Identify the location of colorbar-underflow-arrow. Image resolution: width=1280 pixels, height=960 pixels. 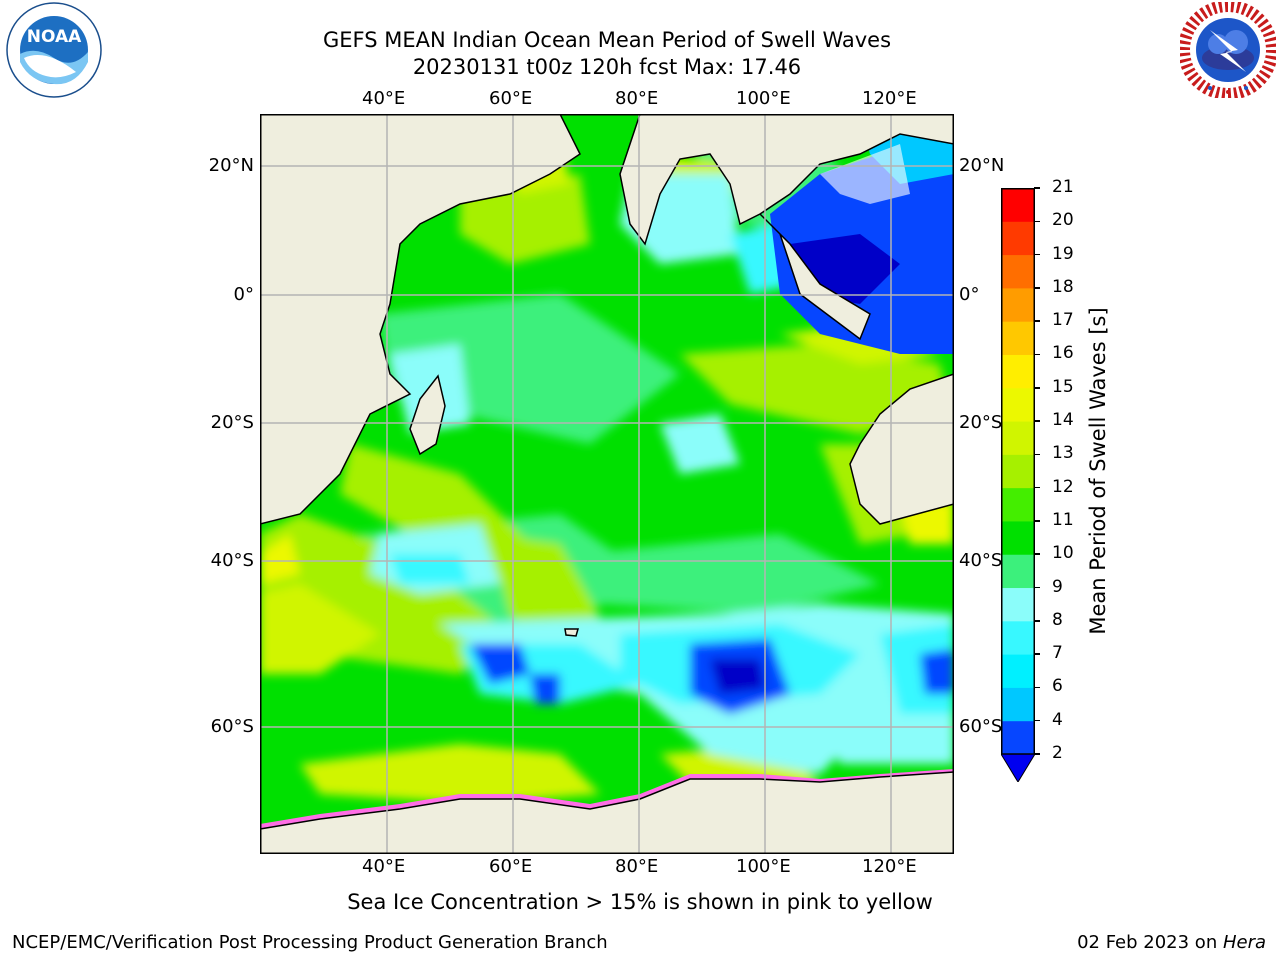
(1018, 767).